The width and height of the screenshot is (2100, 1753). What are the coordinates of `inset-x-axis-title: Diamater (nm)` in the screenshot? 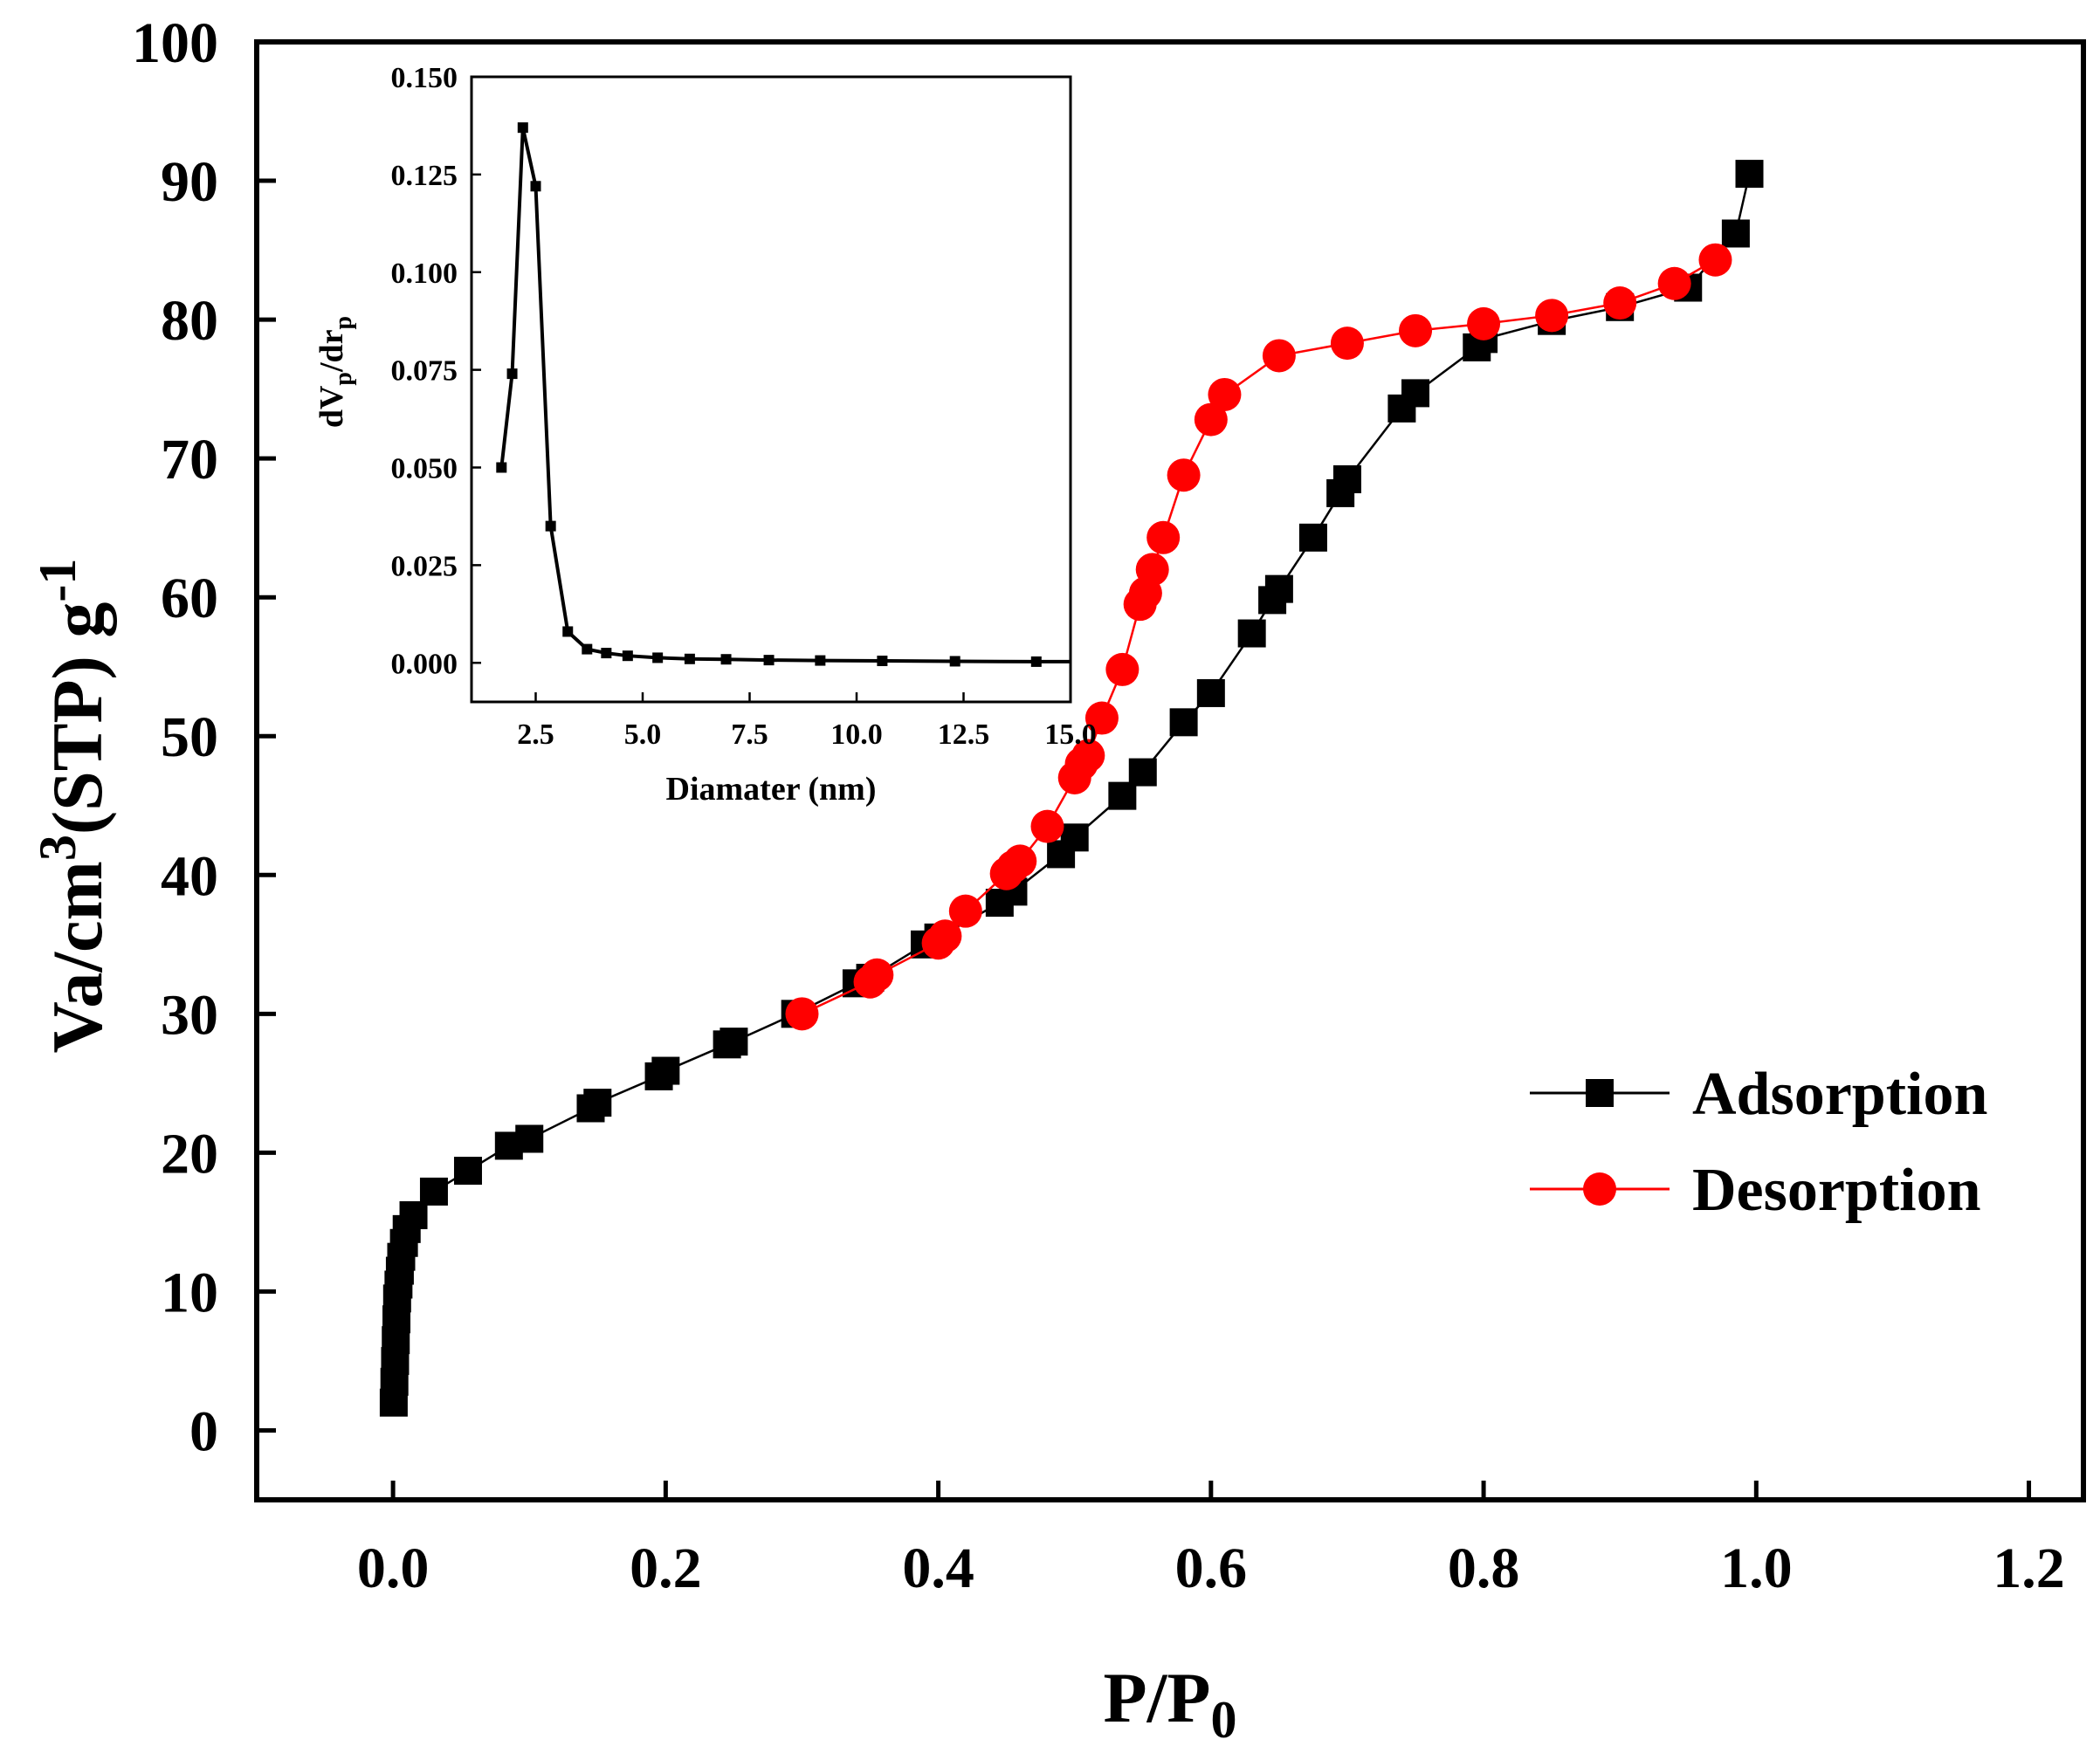 It's located at (771, 790).